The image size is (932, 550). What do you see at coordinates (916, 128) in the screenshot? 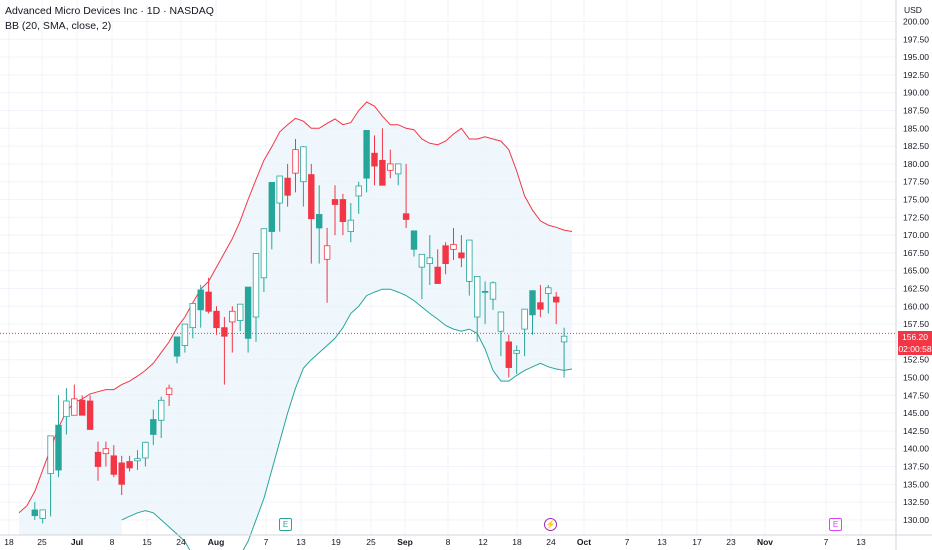
I see `price-tick-label: 185.00` at bounding box center [916, 128].